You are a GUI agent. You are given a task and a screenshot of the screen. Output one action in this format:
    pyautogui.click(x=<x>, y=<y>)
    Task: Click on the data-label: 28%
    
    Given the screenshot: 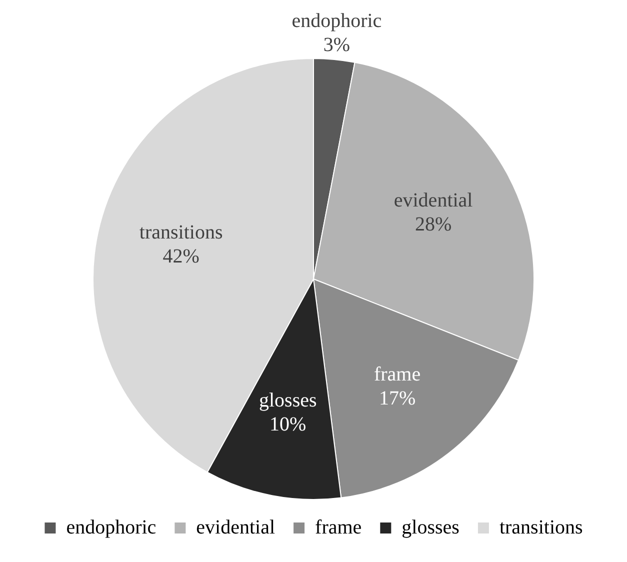 What is the action you would take?
    pyautogui.click(x=433, y=224)
    